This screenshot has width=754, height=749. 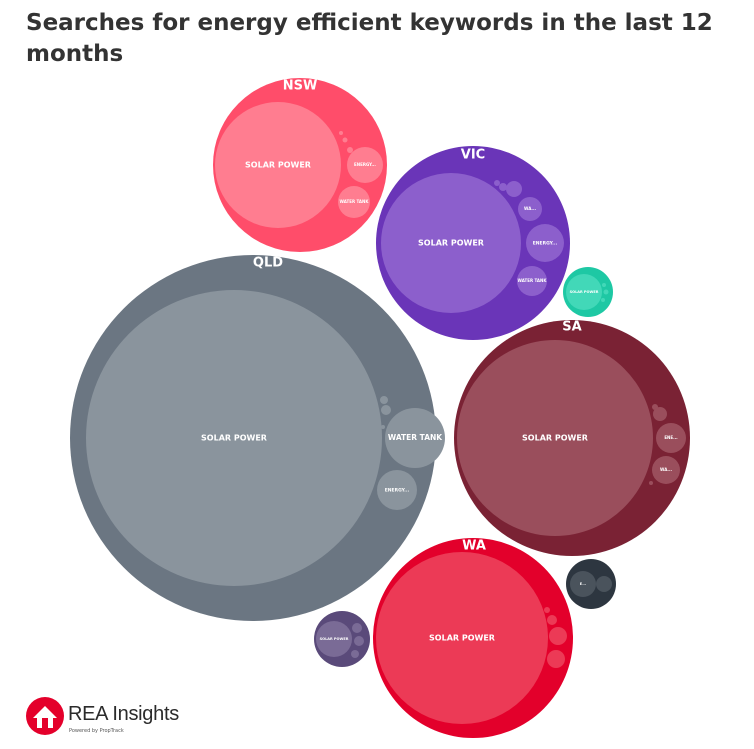 I want to click on logo-tagline: Powered by PropTrack, so click(x=96, y=731).